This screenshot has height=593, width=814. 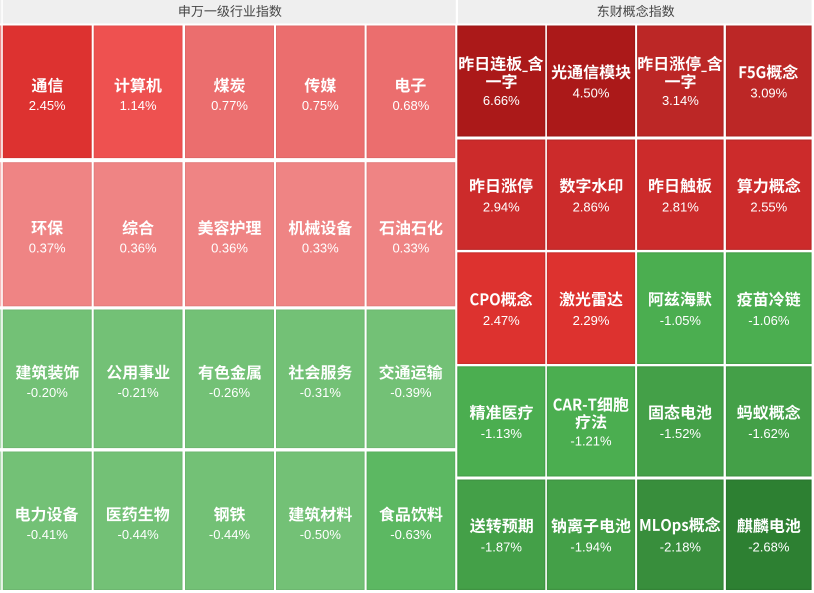 I want to click on svg-text: -1.52%, so click(x=681, y=433).